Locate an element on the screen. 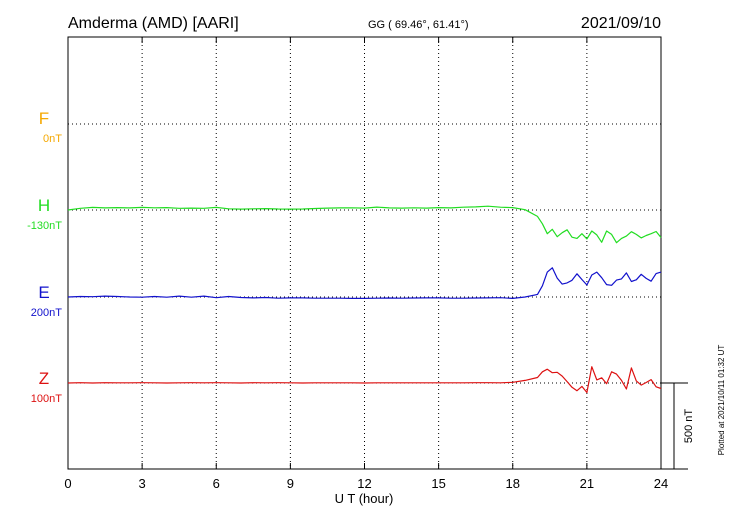  baseline-label-z: 100nT is located at coordinates (46, 399).